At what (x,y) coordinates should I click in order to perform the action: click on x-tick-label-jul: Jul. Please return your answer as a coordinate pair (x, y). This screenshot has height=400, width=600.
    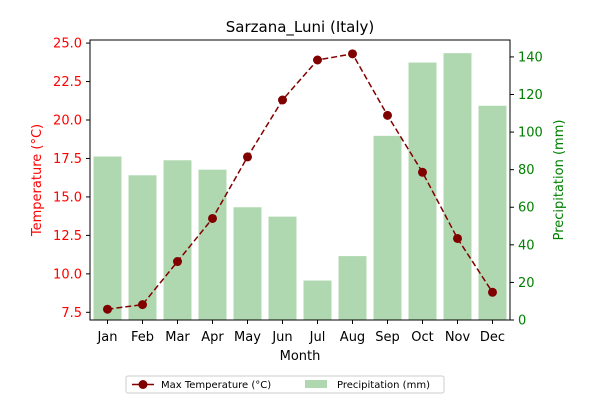
    Looking at the image, I should click on (317, 337).